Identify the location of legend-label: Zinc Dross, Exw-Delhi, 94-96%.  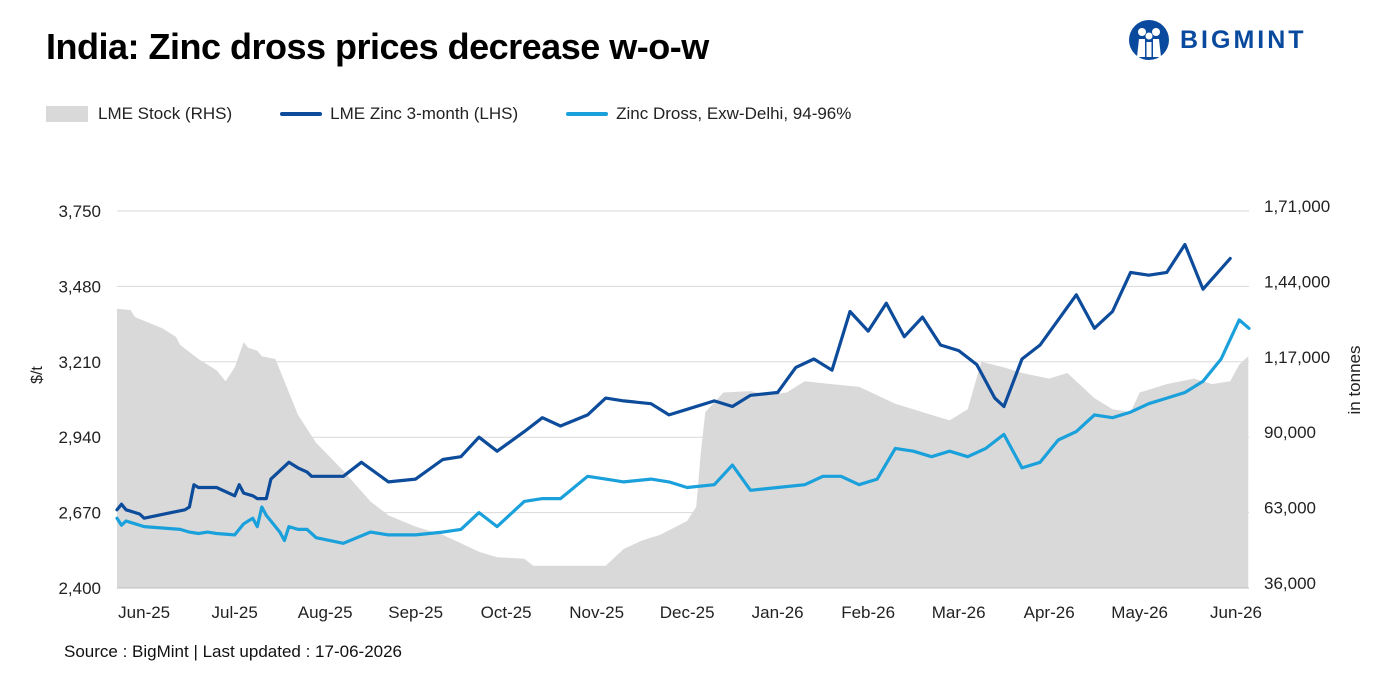
(734, 113).